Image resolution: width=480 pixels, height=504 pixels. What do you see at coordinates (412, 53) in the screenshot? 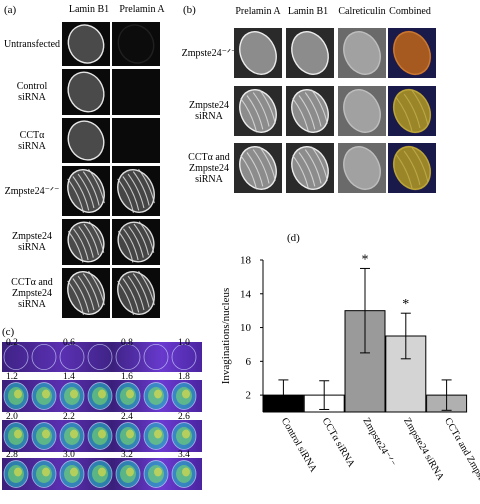
I see `panel-b-combined-image-zmpste24-knockout` at bounding box center [412, 53].